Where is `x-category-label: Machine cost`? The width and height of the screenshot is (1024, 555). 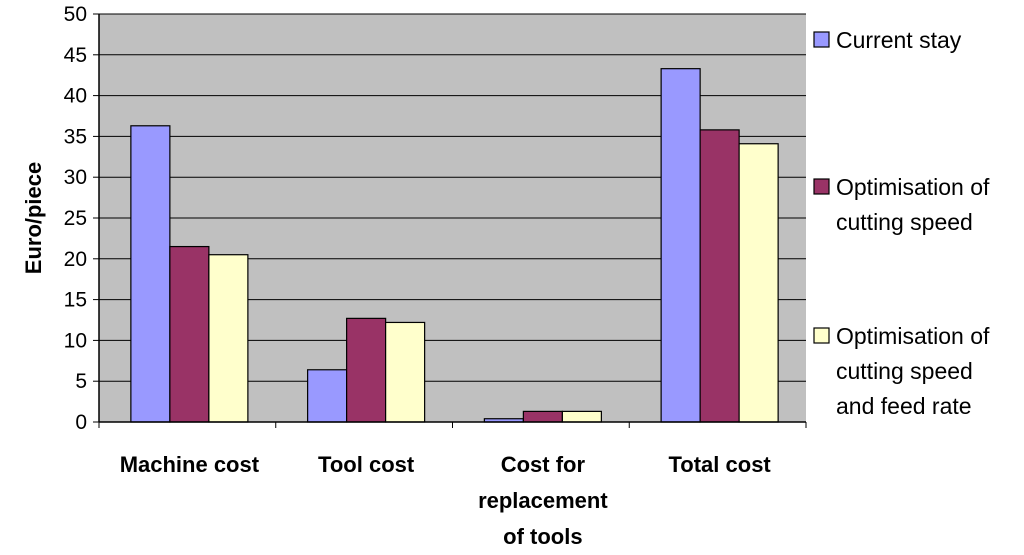 x-category-label: Machine cost is located at coordinates (190, 464).